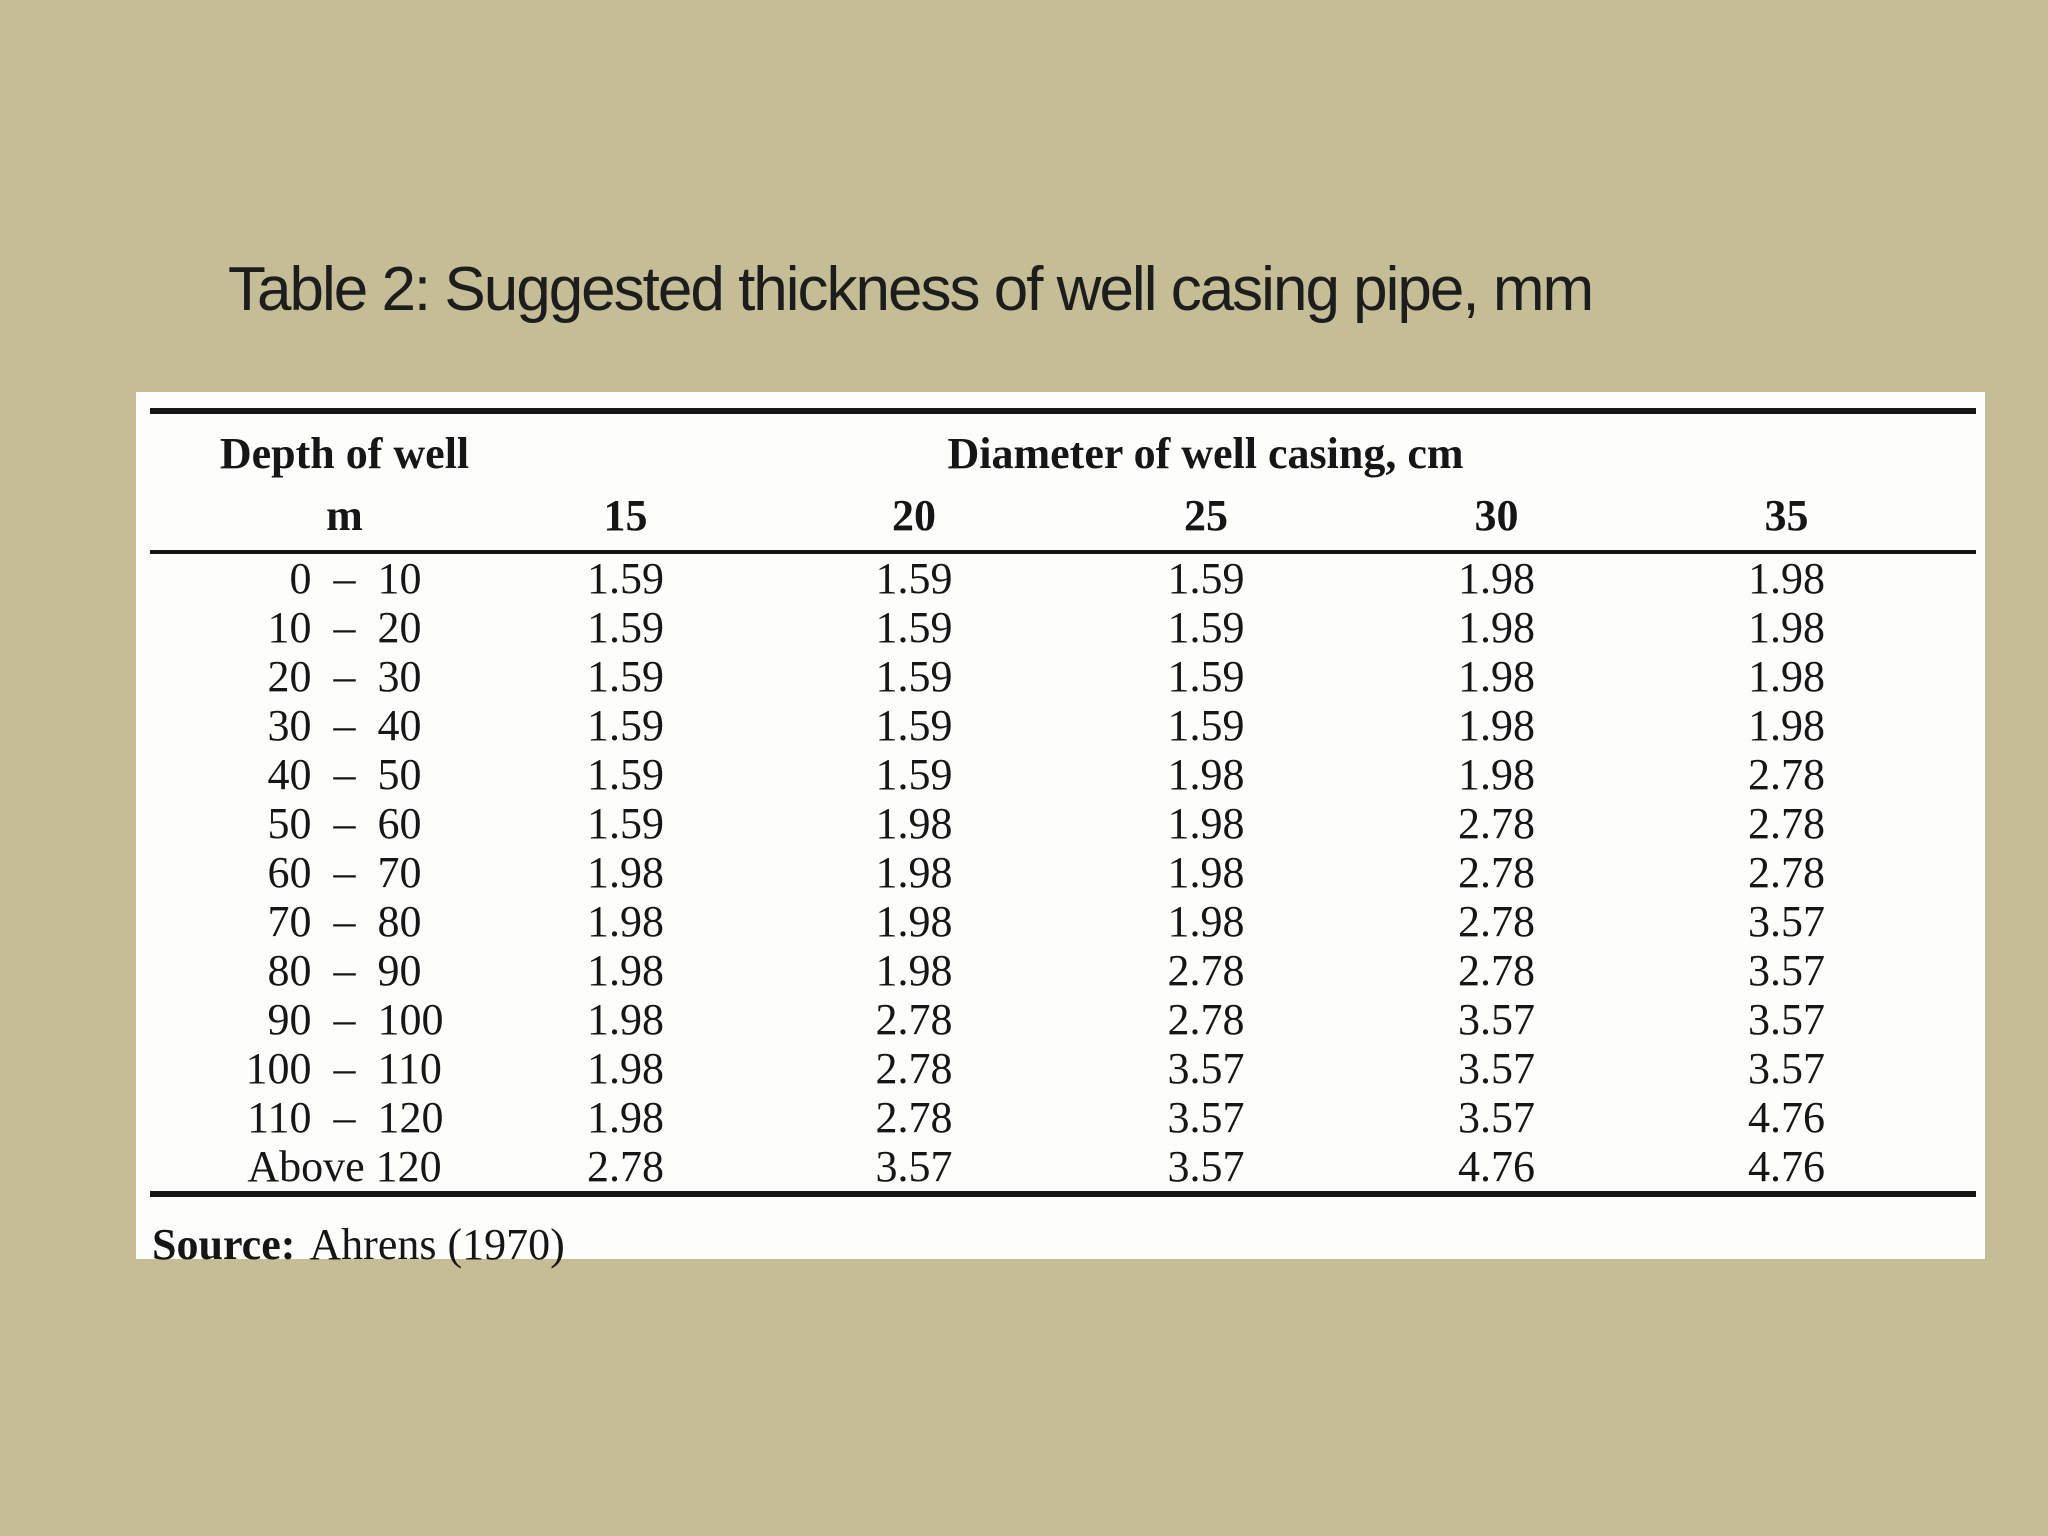  Describe the element at coordinates (1063, 1019) in the screenshot. I see `table-row: 90–100 1.98 2.78 2.78 3.57 3.57` at that location.